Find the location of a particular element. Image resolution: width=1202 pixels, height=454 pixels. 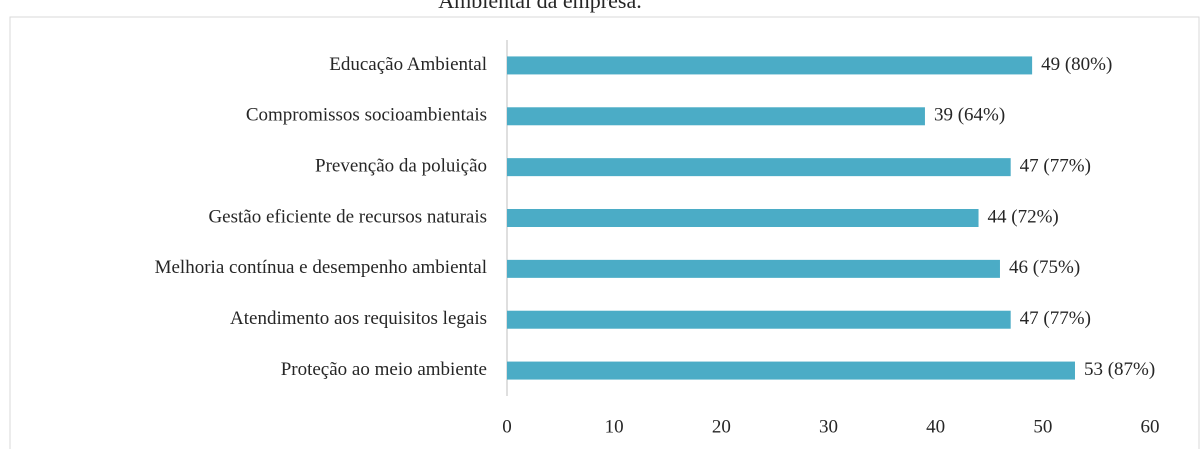

y-tick-label: Atendimento aos requisitos legais is located at coordinates (358, 318).